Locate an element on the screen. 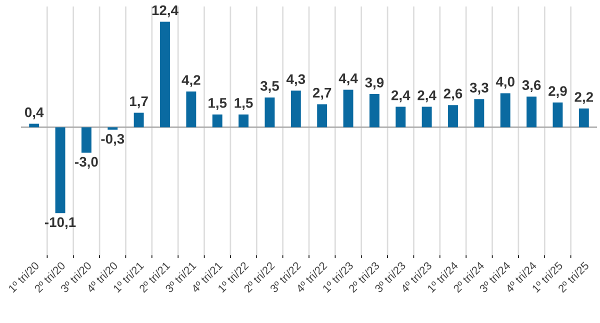 Image resolution: width=600 pixels, height=323 pixels. data-label: 3,9 is located at coordinates (374, 84).